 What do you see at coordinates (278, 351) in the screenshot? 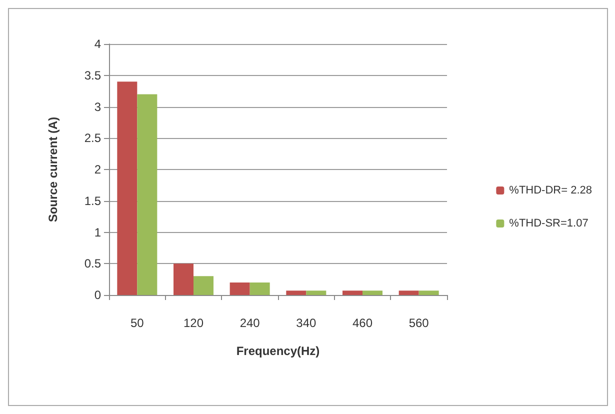
I see `x-axis-title: Frequency(Hz)` at bounding box center [278, 351].